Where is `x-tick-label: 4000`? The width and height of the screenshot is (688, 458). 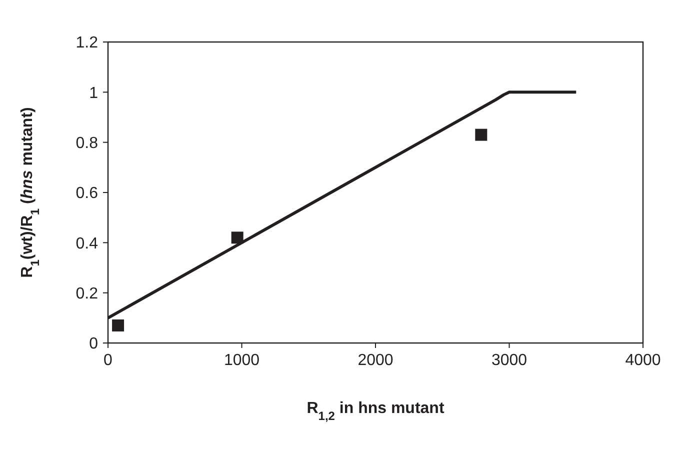
x-tick-label: 4000 is located at coordinates (643, 360).